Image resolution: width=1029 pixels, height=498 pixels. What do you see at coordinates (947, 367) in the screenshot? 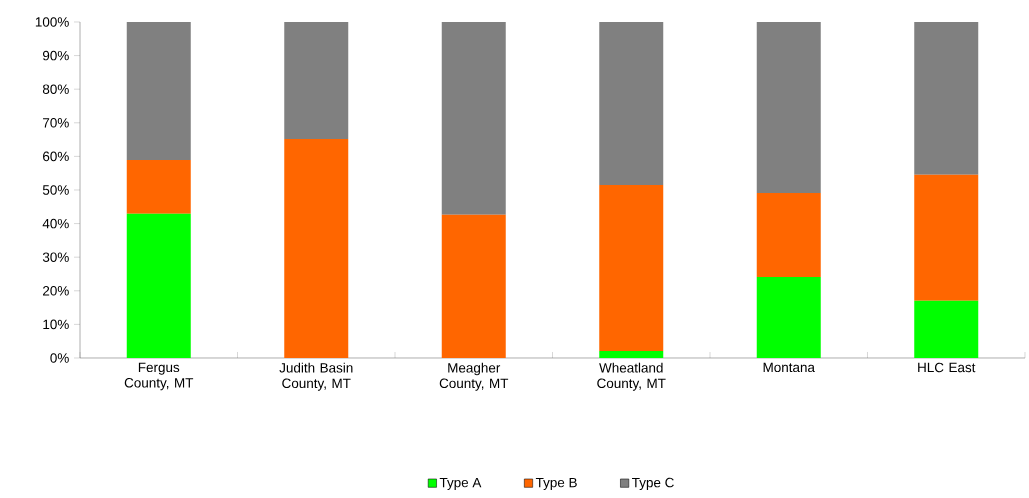
I see `x-tick-label: HLC East` at bounding box center [947, 367].